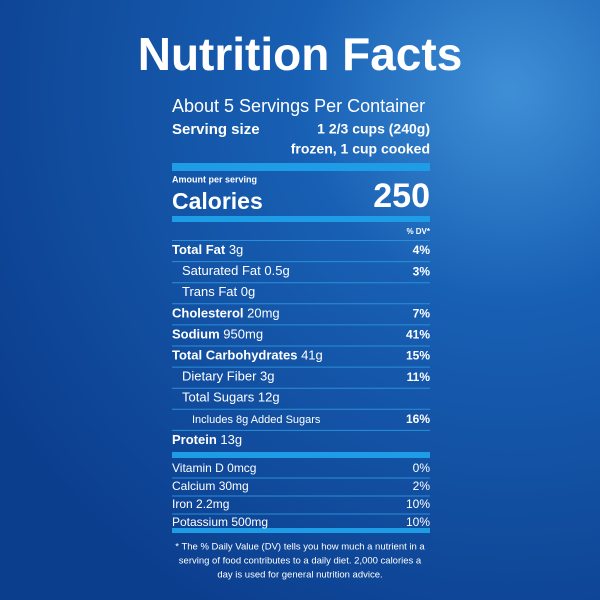 The image size is (600, 600). Describe the element at coordinates (419, 377) in the screenshot. I see `nutrient-dv: 11%` at that location.